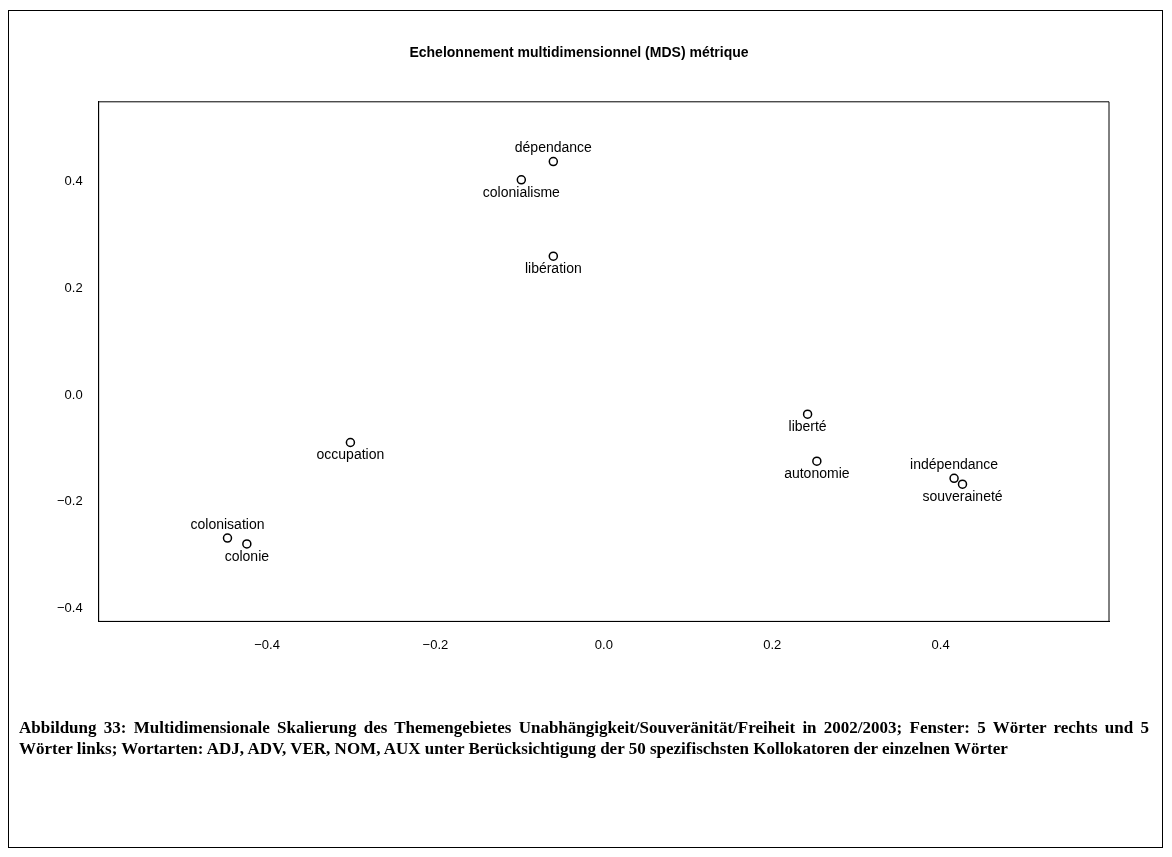 The width and height of the screenshot is (1172, 857). What do you see at coordinates (940, 644) in the screenshot?
I see `x-tick-label: 0.4` at bounding box center [940, 644].